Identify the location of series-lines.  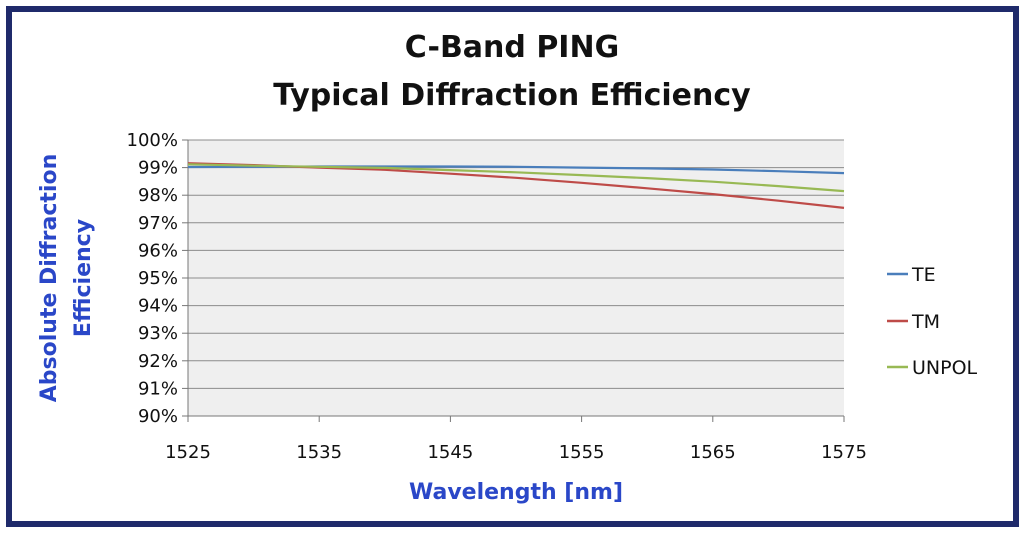
(516, 185).